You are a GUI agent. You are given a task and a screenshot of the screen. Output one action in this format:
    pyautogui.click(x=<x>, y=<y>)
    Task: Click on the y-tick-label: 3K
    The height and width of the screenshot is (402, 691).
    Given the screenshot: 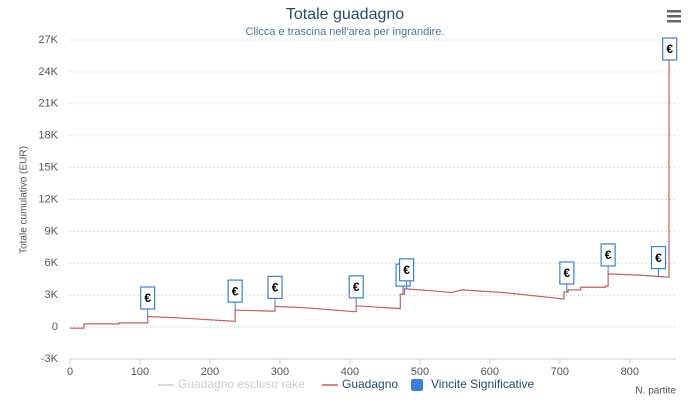 What is the action you would take?
    pyautogui.click(x=52, y=295)
    